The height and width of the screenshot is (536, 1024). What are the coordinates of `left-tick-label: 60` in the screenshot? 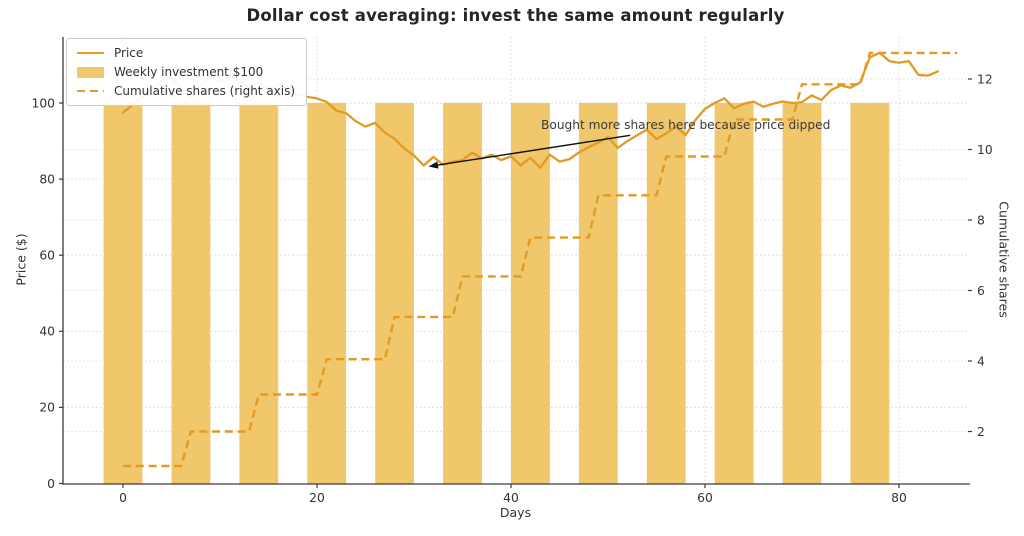 It's located at (47, 256).